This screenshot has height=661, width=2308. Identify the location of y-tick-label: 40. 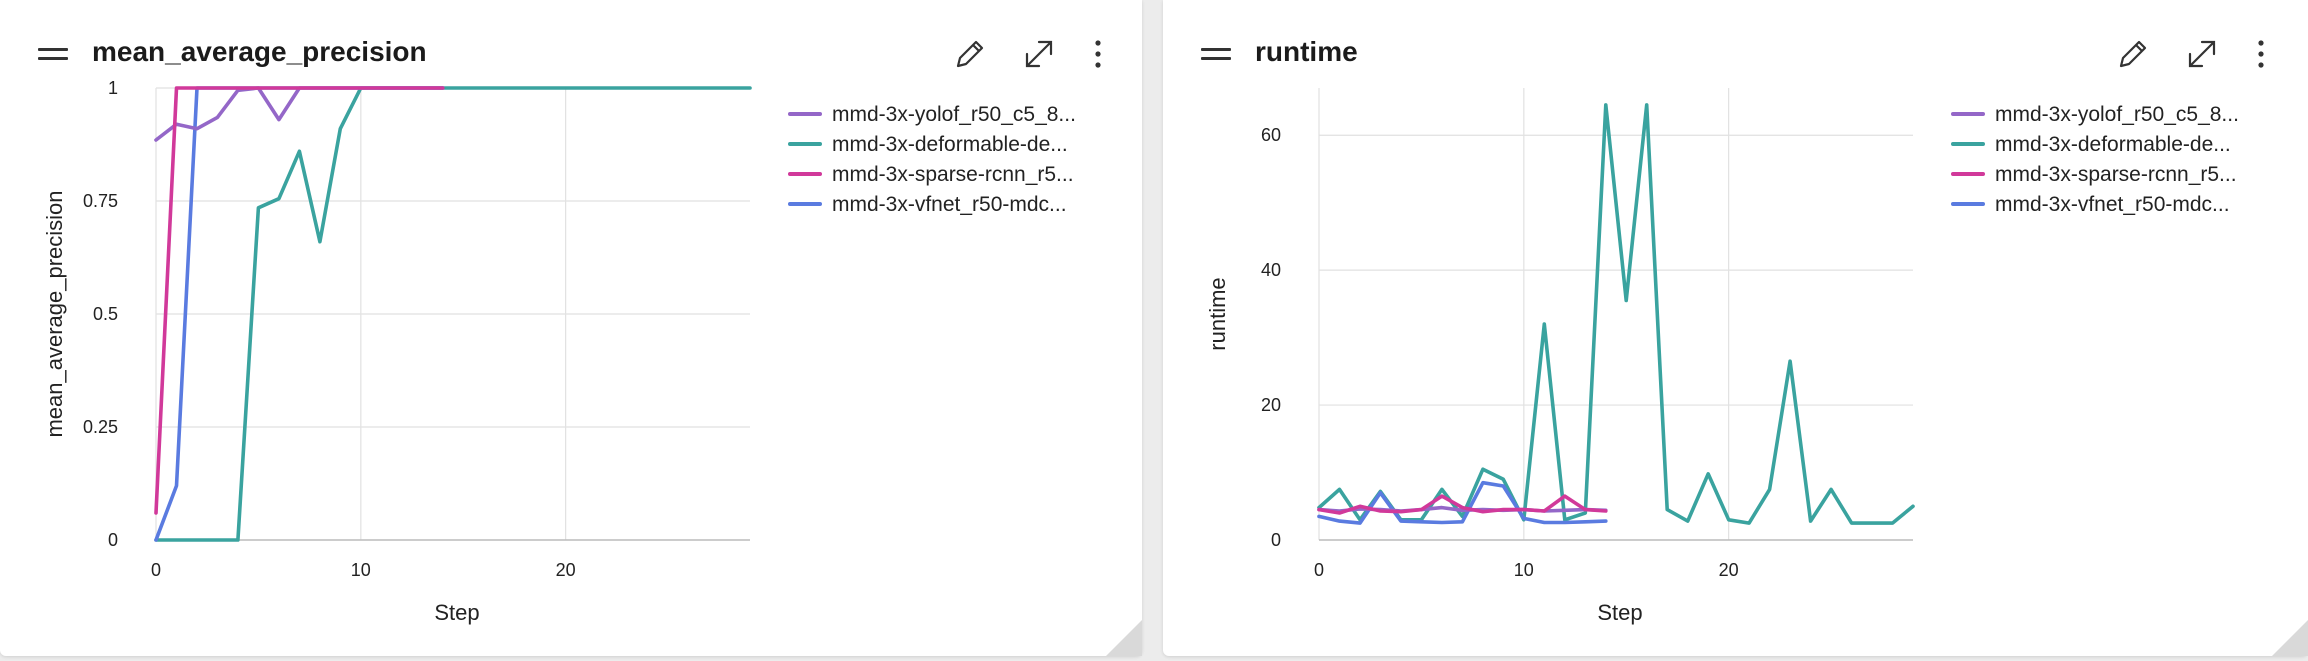
(1271, 270).